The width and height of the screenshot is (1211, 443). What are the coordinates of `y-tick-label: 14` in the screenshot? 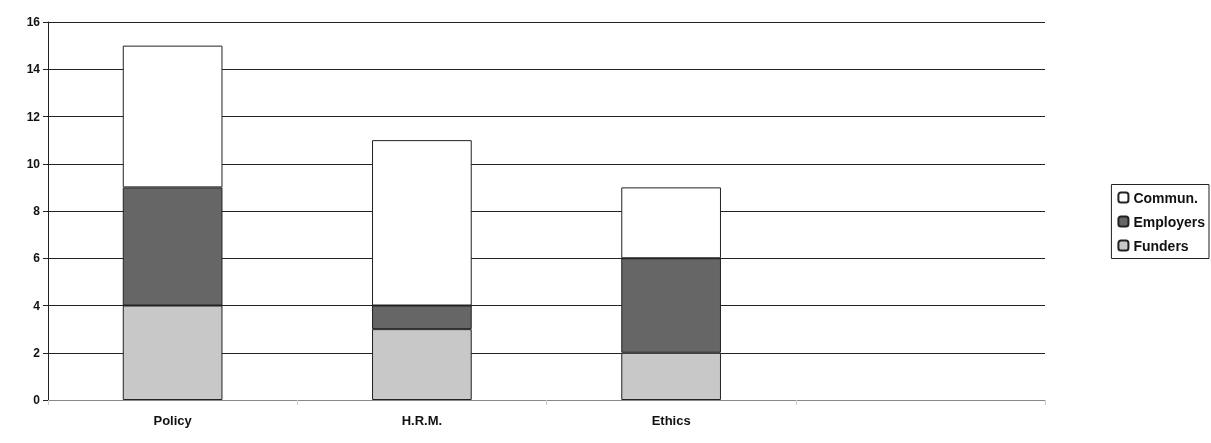 It's located at (33, 69).